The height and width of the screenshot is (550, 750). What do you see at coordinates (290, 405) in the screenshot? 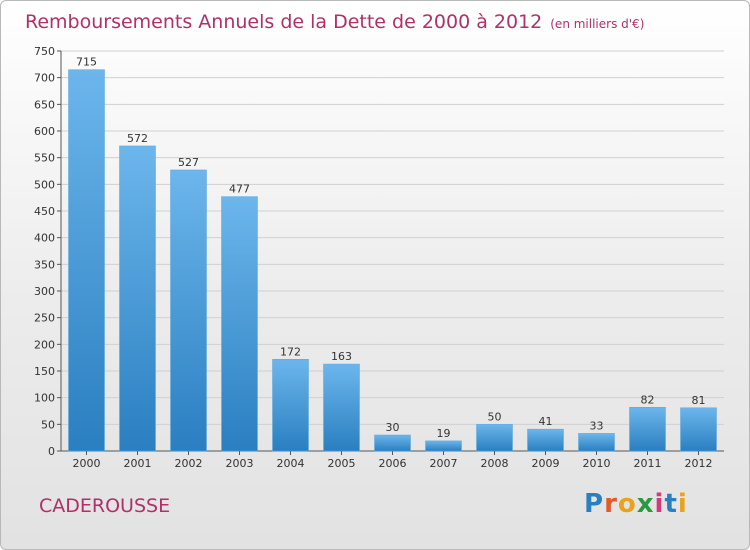
I see `bar-2004` at bounding box center [290, 405].